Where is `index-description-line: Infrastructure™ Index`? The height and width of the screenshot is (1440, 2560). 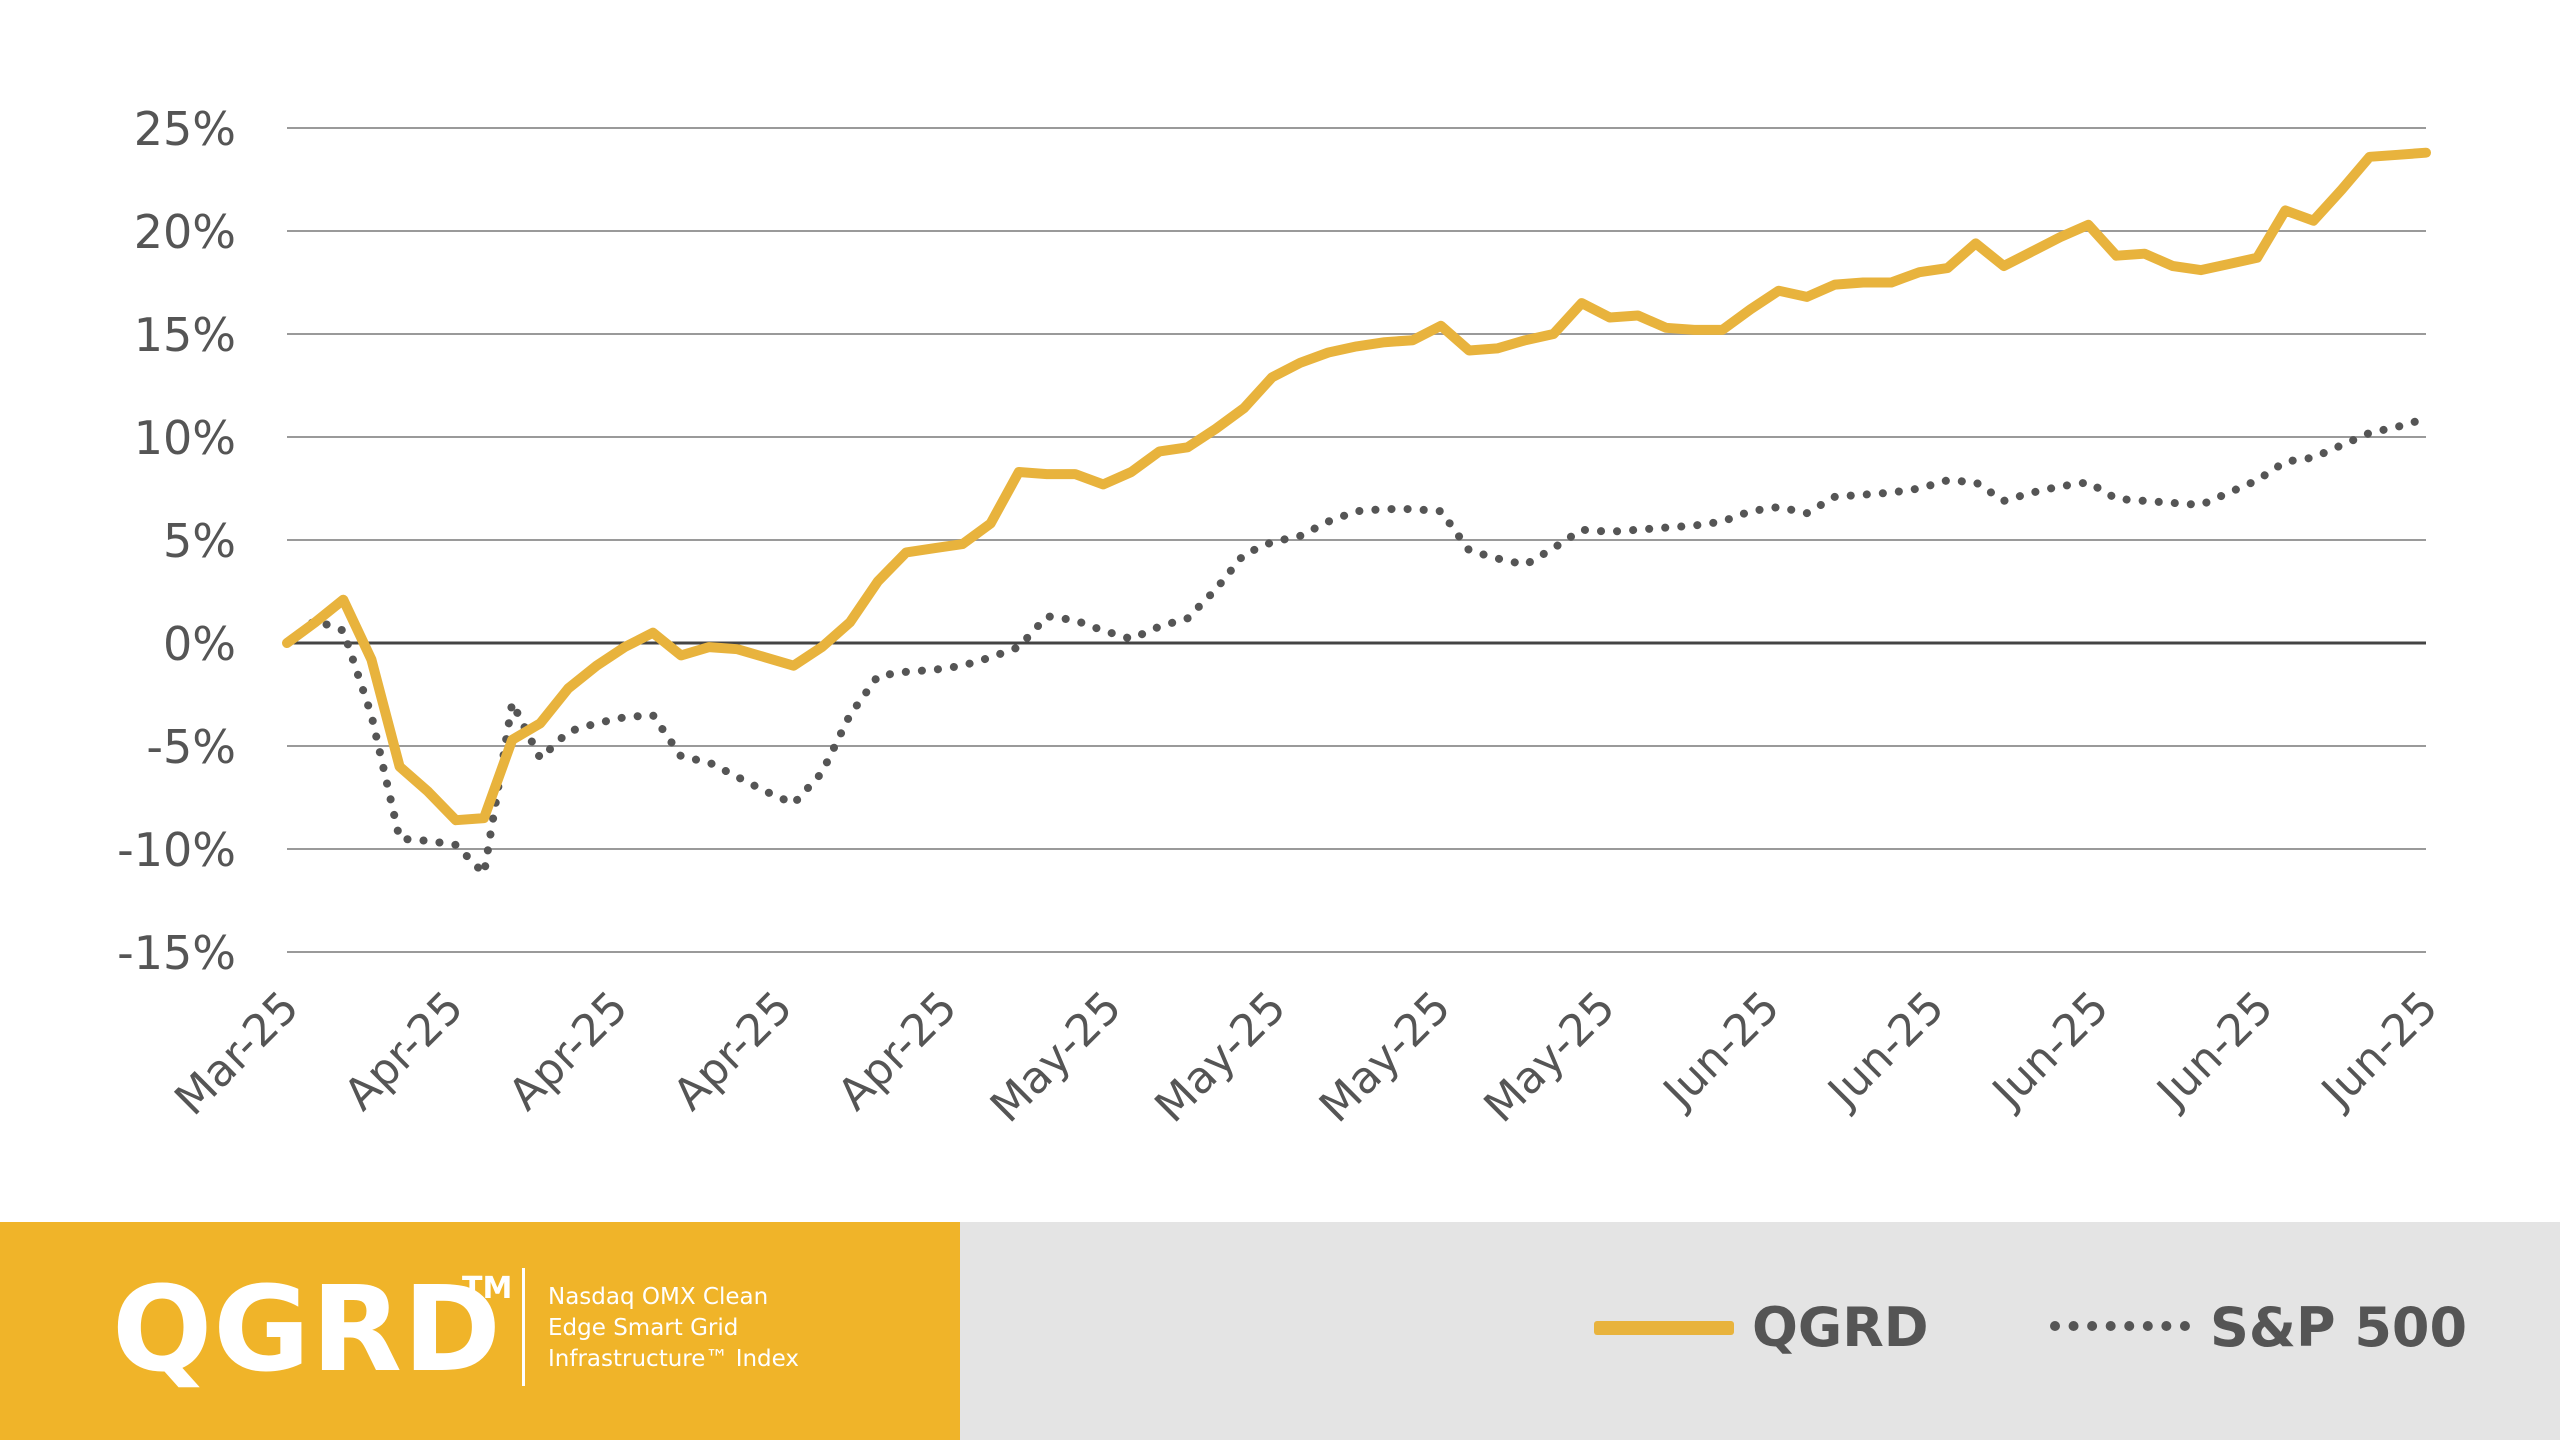 index-description-line: Infrastructure™ Index is located at coordinates (674, 1359).